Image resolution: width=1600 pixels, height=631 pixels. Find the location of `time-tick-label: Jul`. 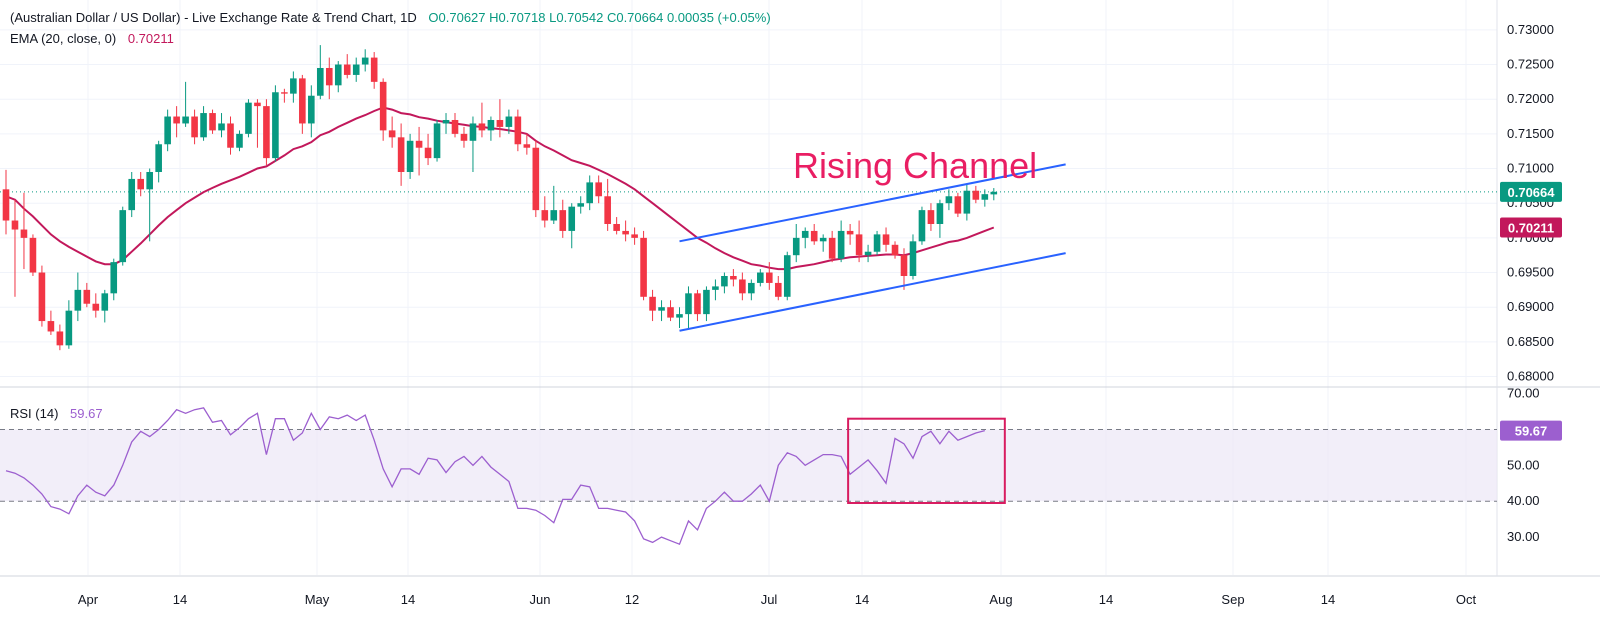

time-tick-label: Jul is located at coordinates (769, 599).